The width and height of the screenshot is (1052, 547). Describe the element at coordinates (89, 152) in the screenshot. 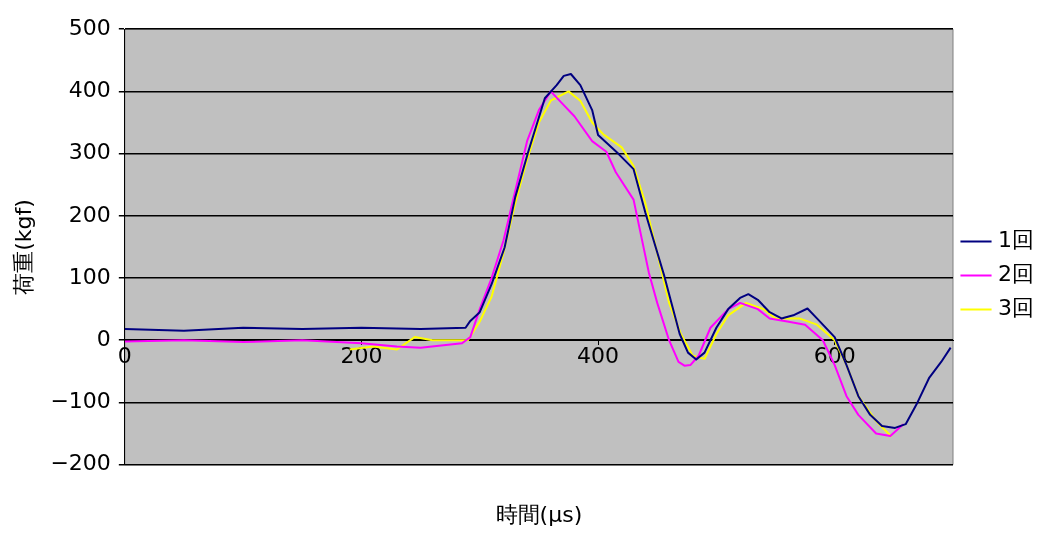

I see `y-tick-label: 300` at that location.